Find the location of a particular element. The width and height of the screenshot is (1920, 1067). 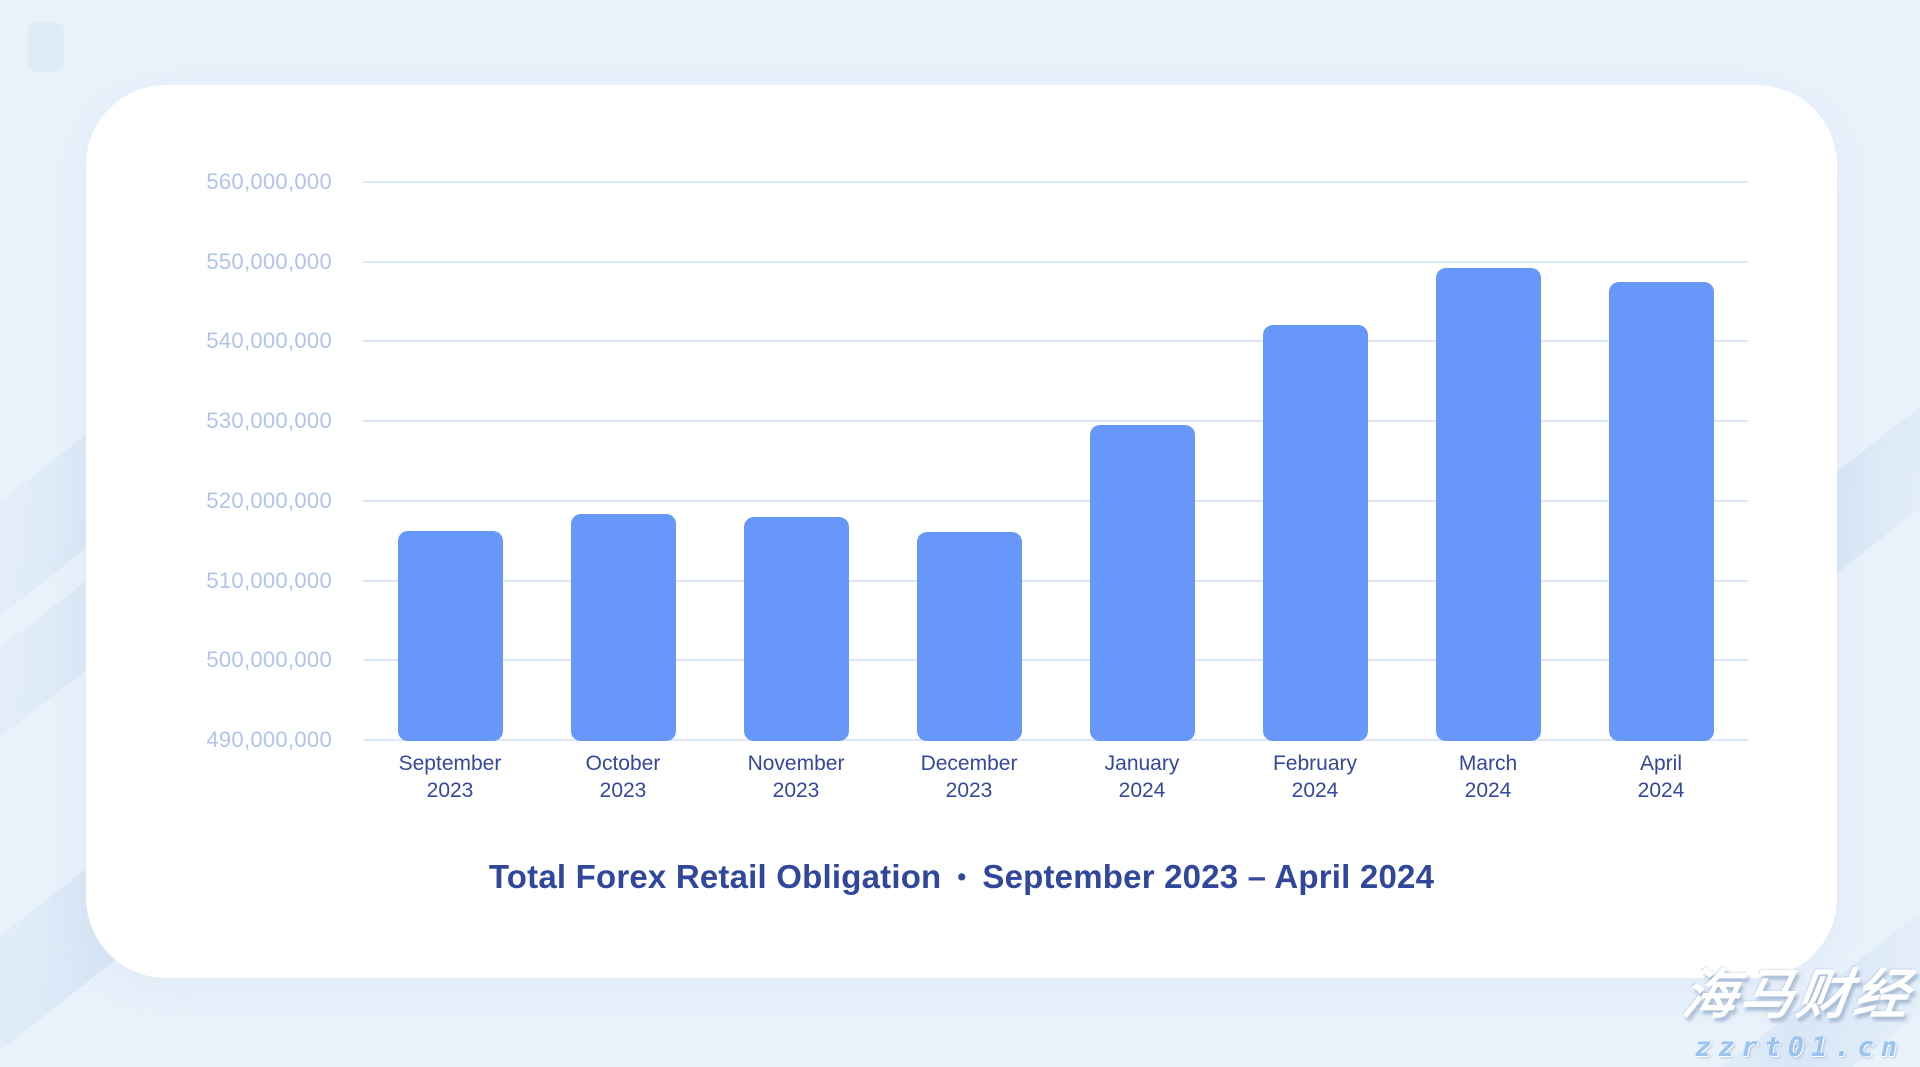

chart-title-main: Total Forex Retail Obligation is located at coordinates (715, 876).